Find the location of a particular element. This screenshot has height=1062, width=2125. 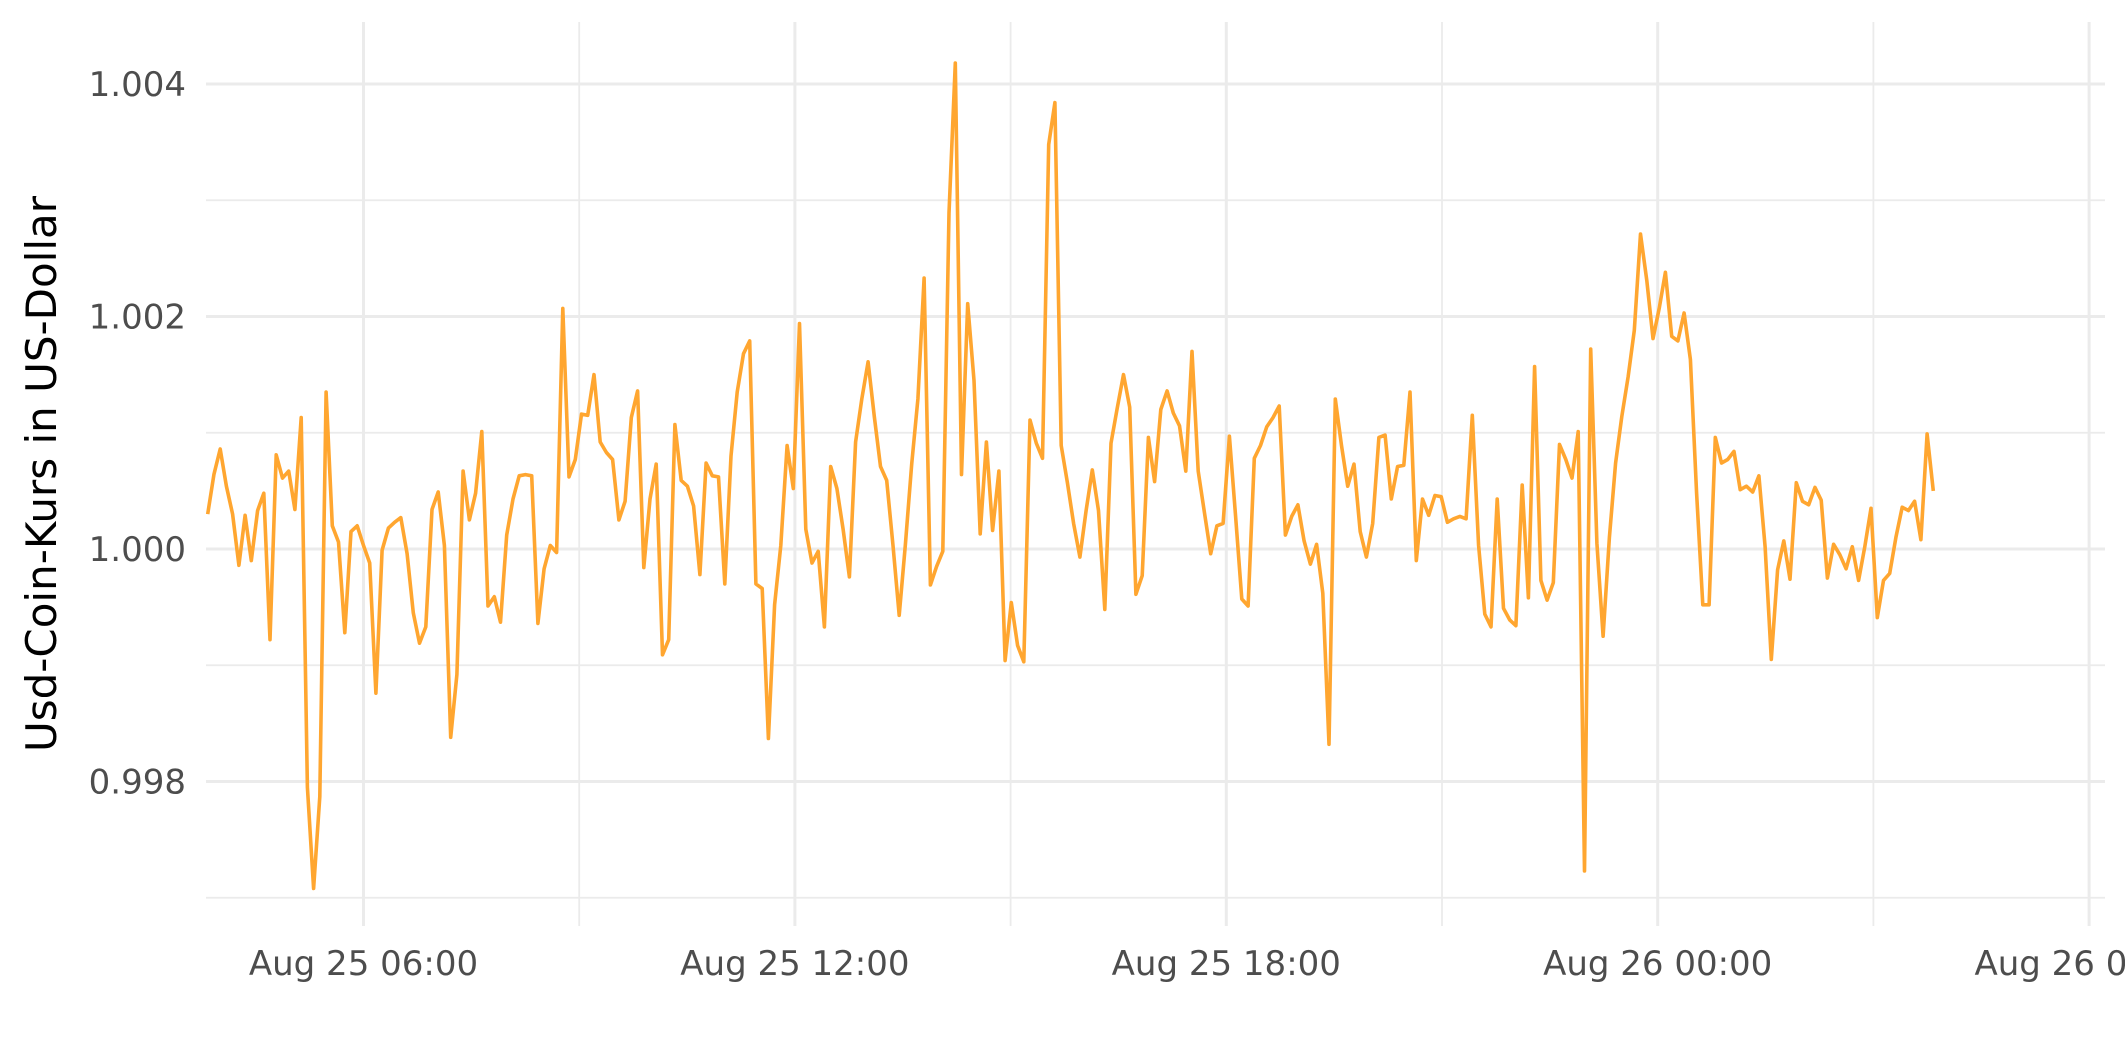

y-tick-label: 1.002 is located at coordinates (137, 318).